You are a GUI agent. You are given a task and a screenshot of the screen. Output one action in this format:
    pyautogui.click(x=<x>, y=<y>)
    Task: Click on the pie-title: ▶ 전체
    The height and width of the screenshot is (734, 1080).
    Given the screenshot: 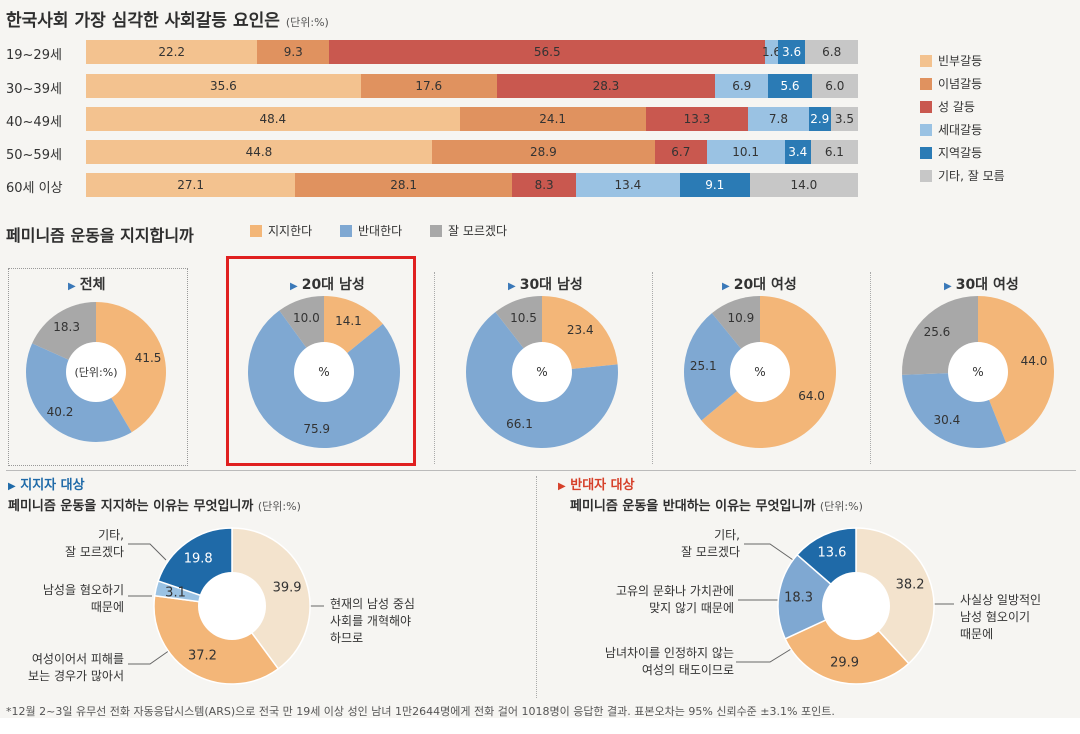 What is the action you would take?
    pyautogui.click(x=86, y=284)
    